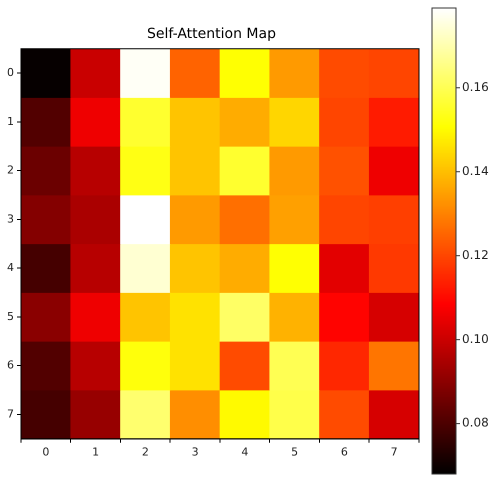 Image resolution: width=499 pixels, height=480 pixels. I want to click on y-tick-label: 6, so click(10, 365).